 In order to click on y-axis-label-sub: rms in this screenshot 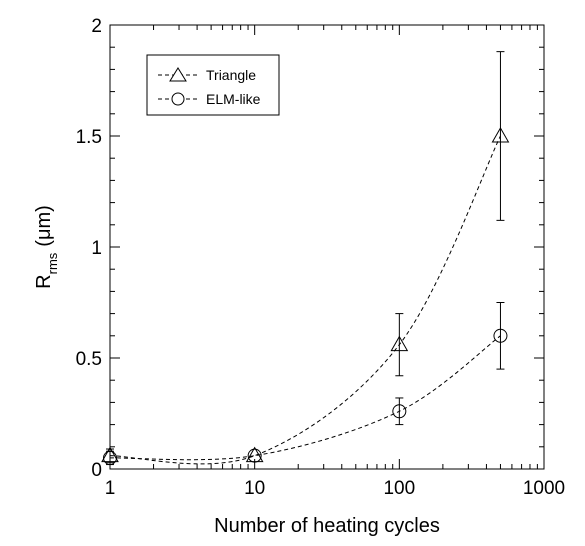, I will do `click(52, 263)`.